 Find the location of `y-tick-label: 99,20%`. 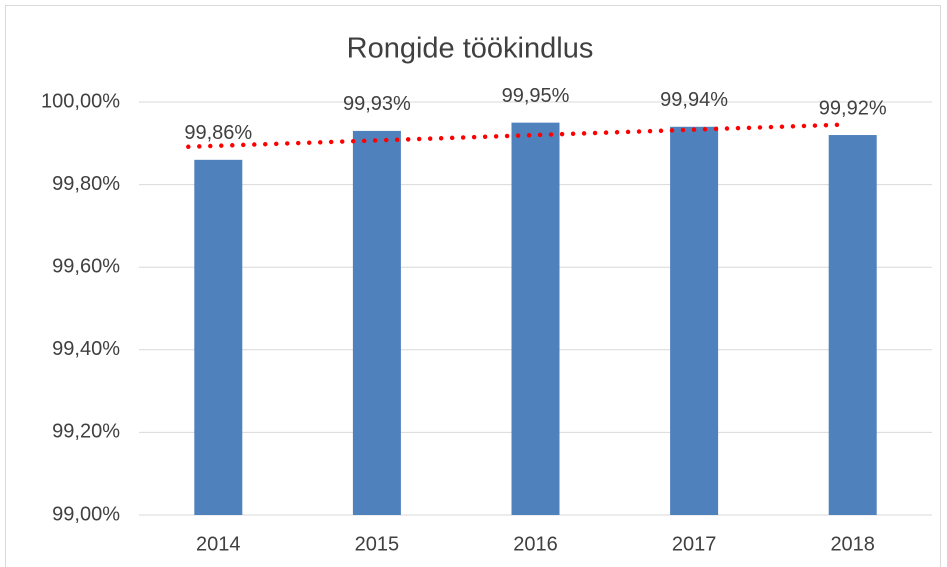

y-tick-label: 99,20% is located at coordinates (86, 432).